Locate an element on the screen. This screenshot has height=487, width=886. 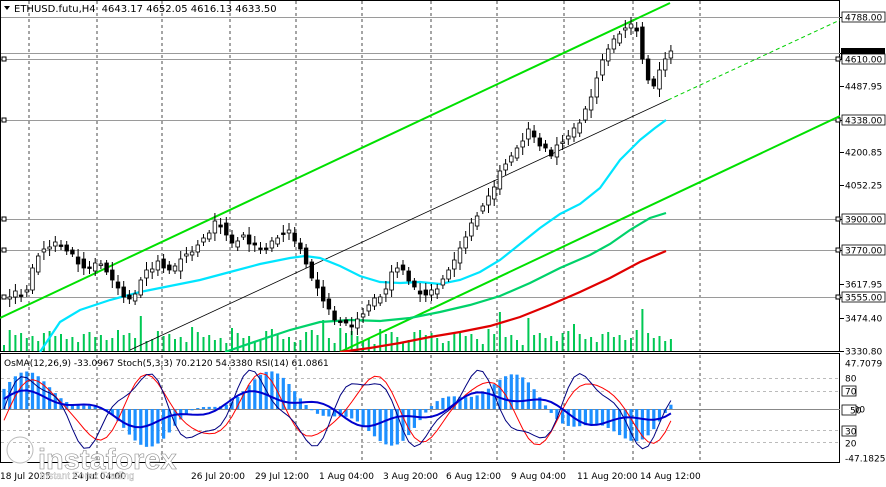
price-label: 3555.00 is located at coordinates (863, 299).